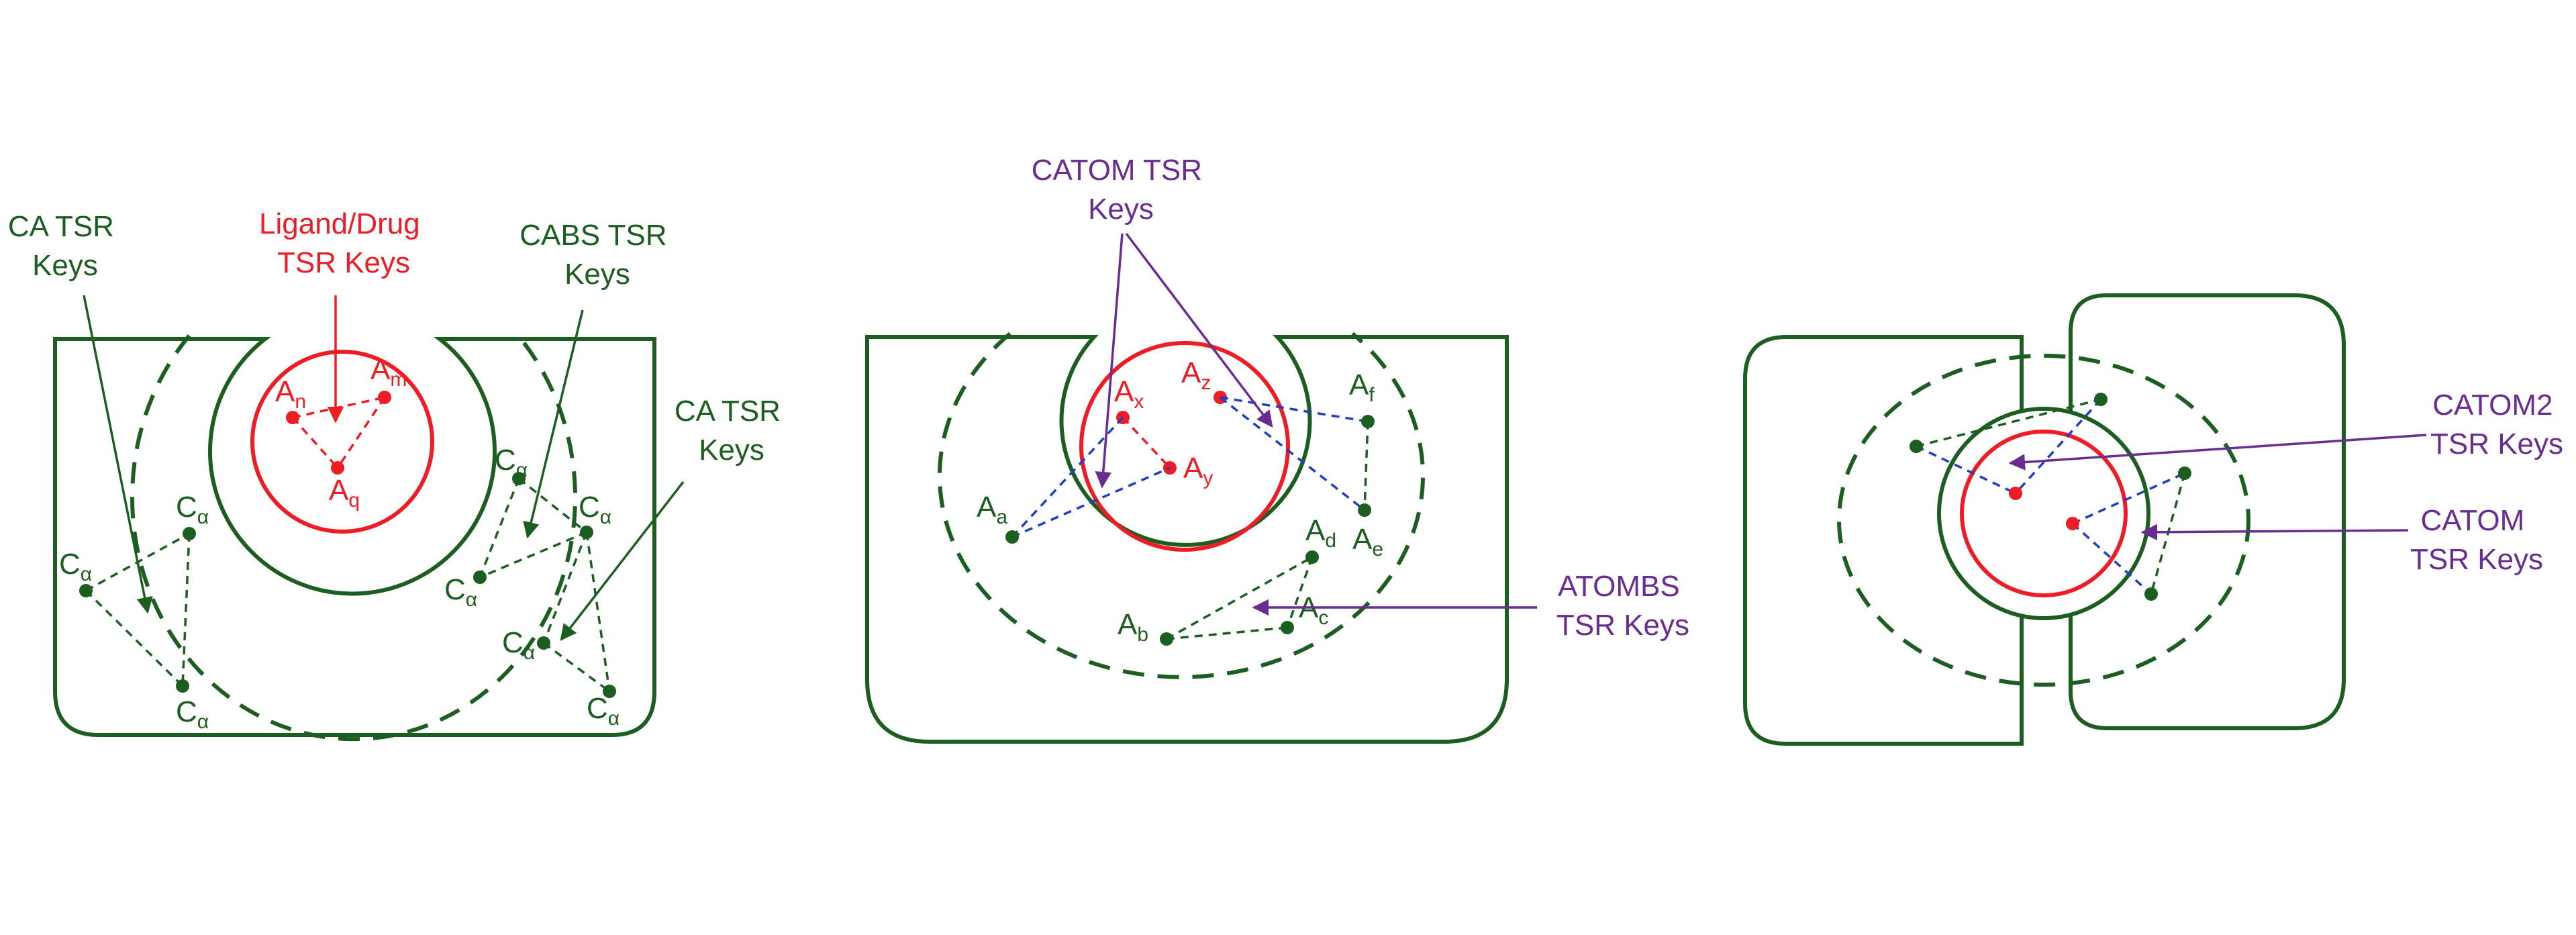 The image size is (2576, 935). Describe the element at coordinates (732, 430) in the screenshot. I see `ca-tsr-keys-label-right: CA TSR Keys` at that location.